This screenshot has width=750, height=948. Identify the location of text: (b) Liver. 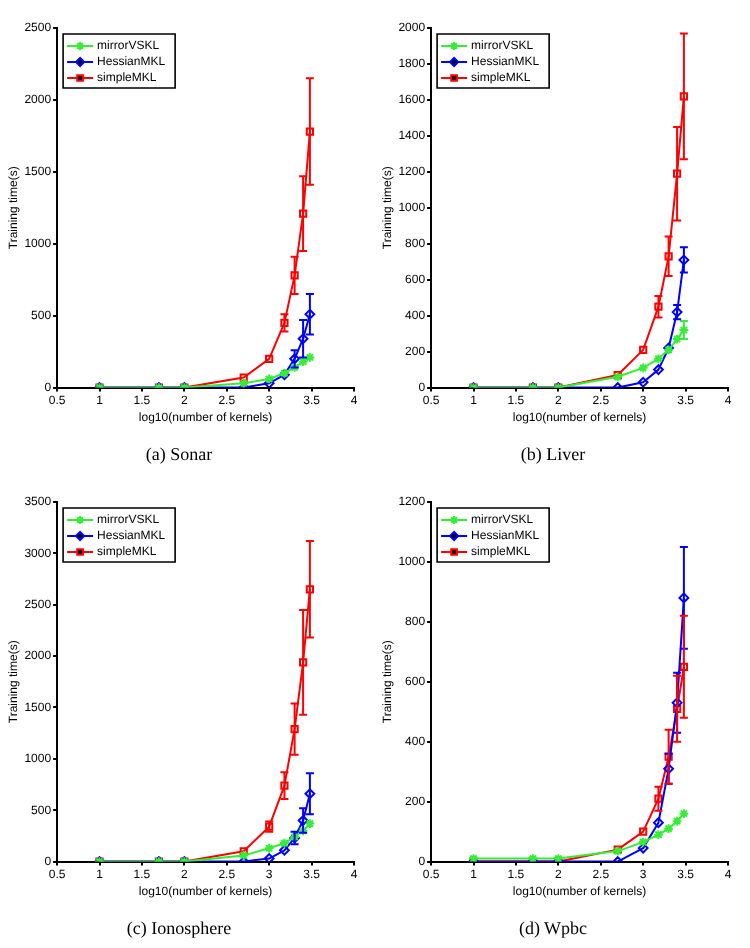
(553, 453).